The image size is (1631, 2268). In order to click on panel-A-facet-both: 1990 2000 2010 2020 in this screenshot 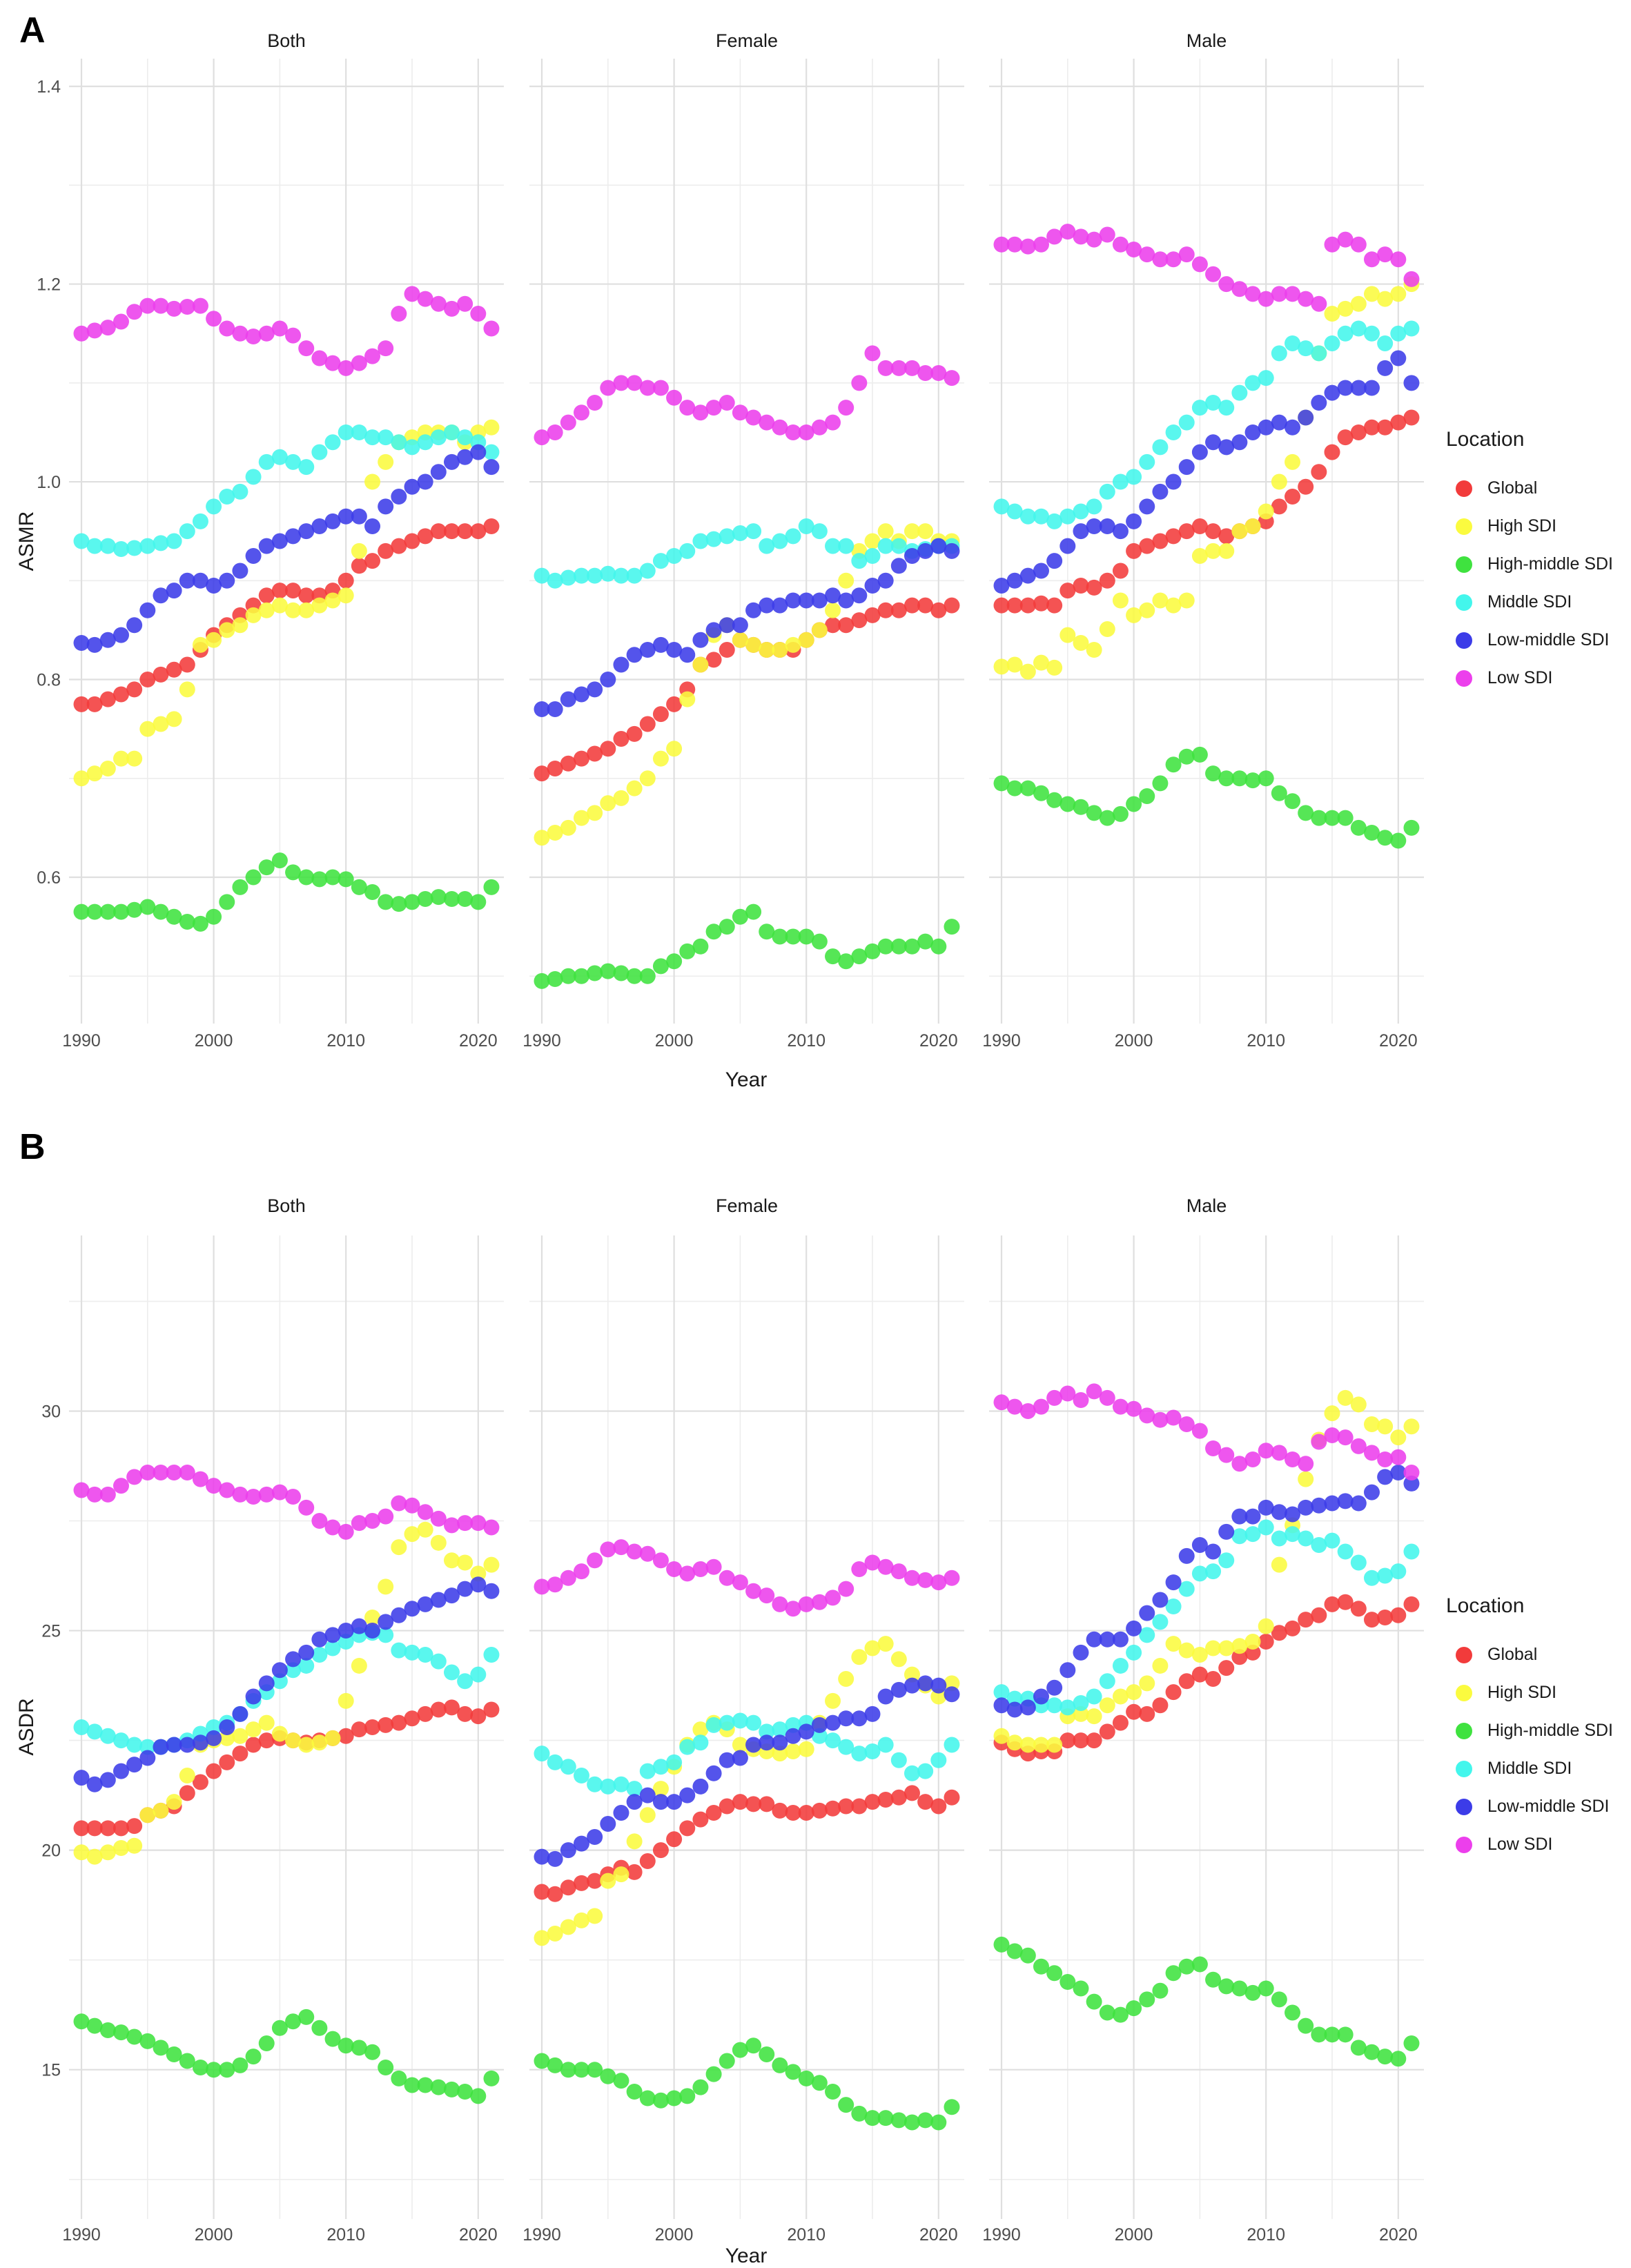, I will do `click(283, 554)`.